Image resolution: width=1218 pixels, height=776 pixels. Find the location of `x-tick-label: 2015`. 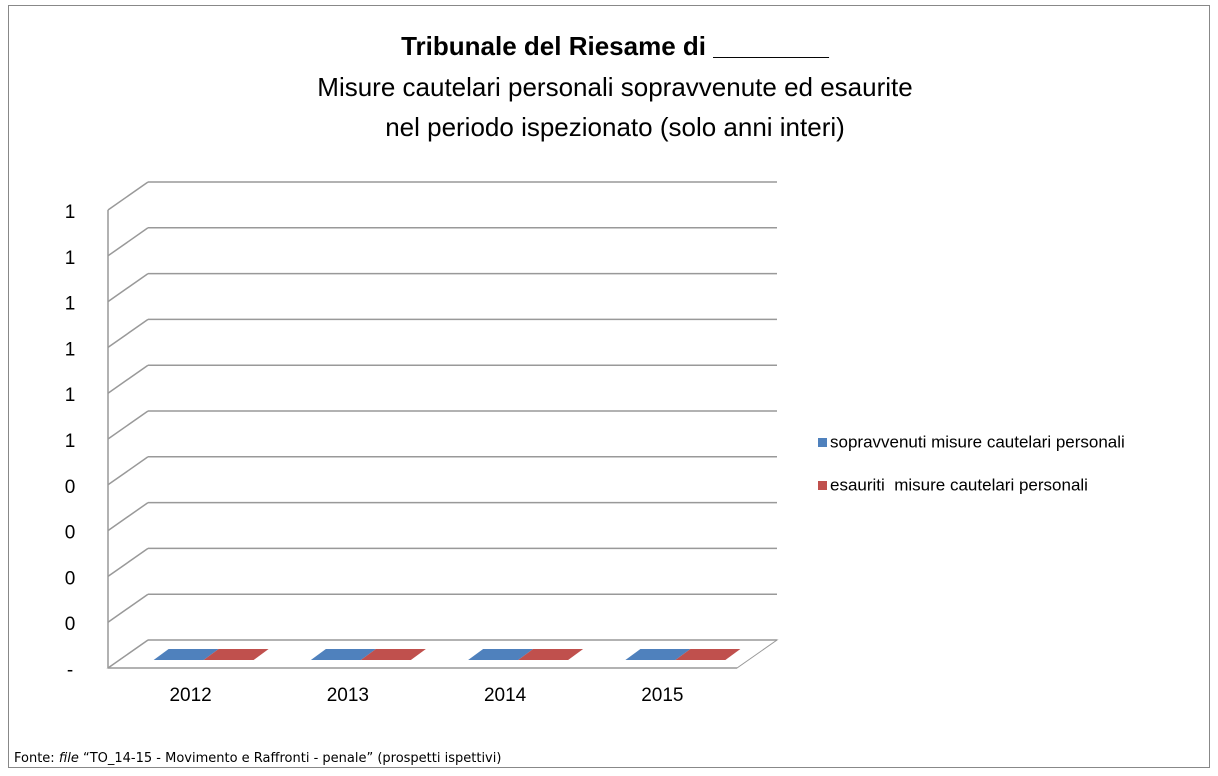

x-tick-label: 2015 is located at coordinates (662, 695).